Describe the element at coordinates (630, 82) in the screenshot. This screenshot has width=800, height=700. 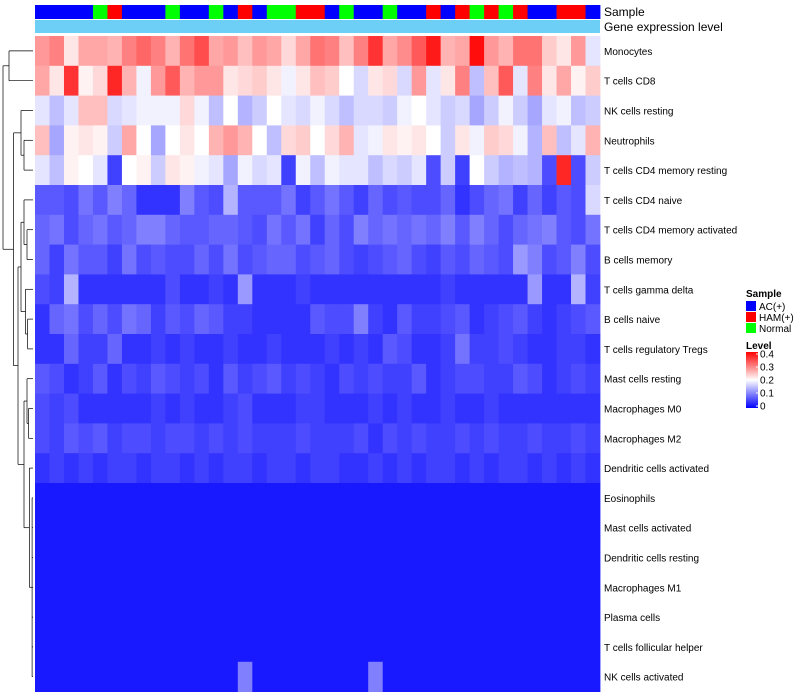
I see `row-label: T cells CD8` at that location.